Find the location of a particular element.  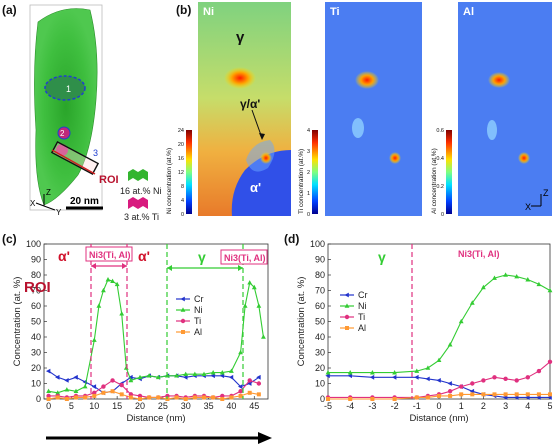

series-al is located at coordinates (439, 396).